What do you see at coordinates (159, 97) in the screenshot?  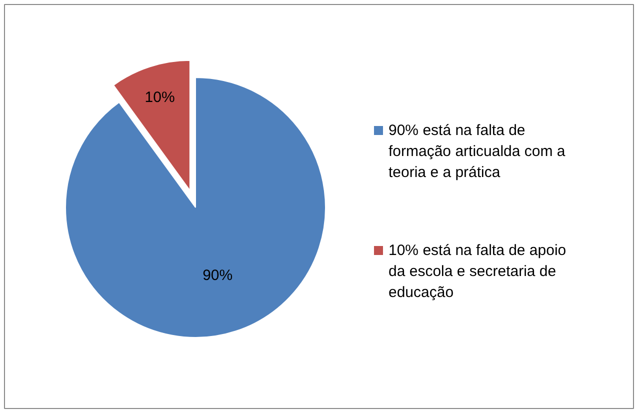 I see `data-label: 10%` at bounding box center [159, 97].